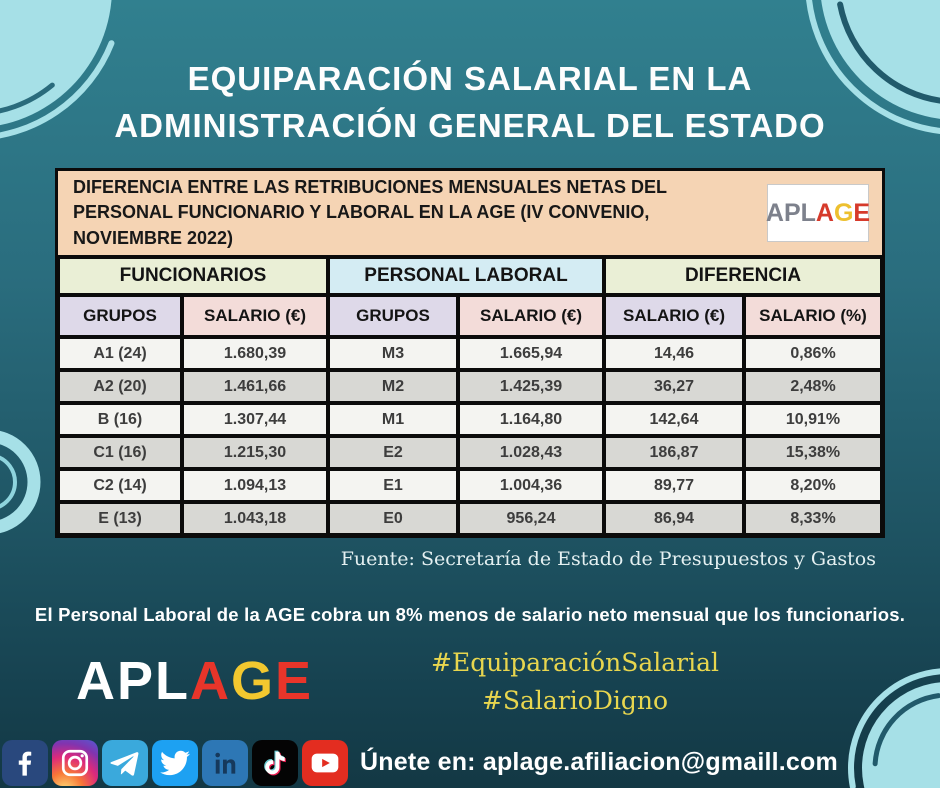  What do you see at coordinates (125, 763) in the screenshot?
I see `telegram-icon` at bounding box center [125, 763].